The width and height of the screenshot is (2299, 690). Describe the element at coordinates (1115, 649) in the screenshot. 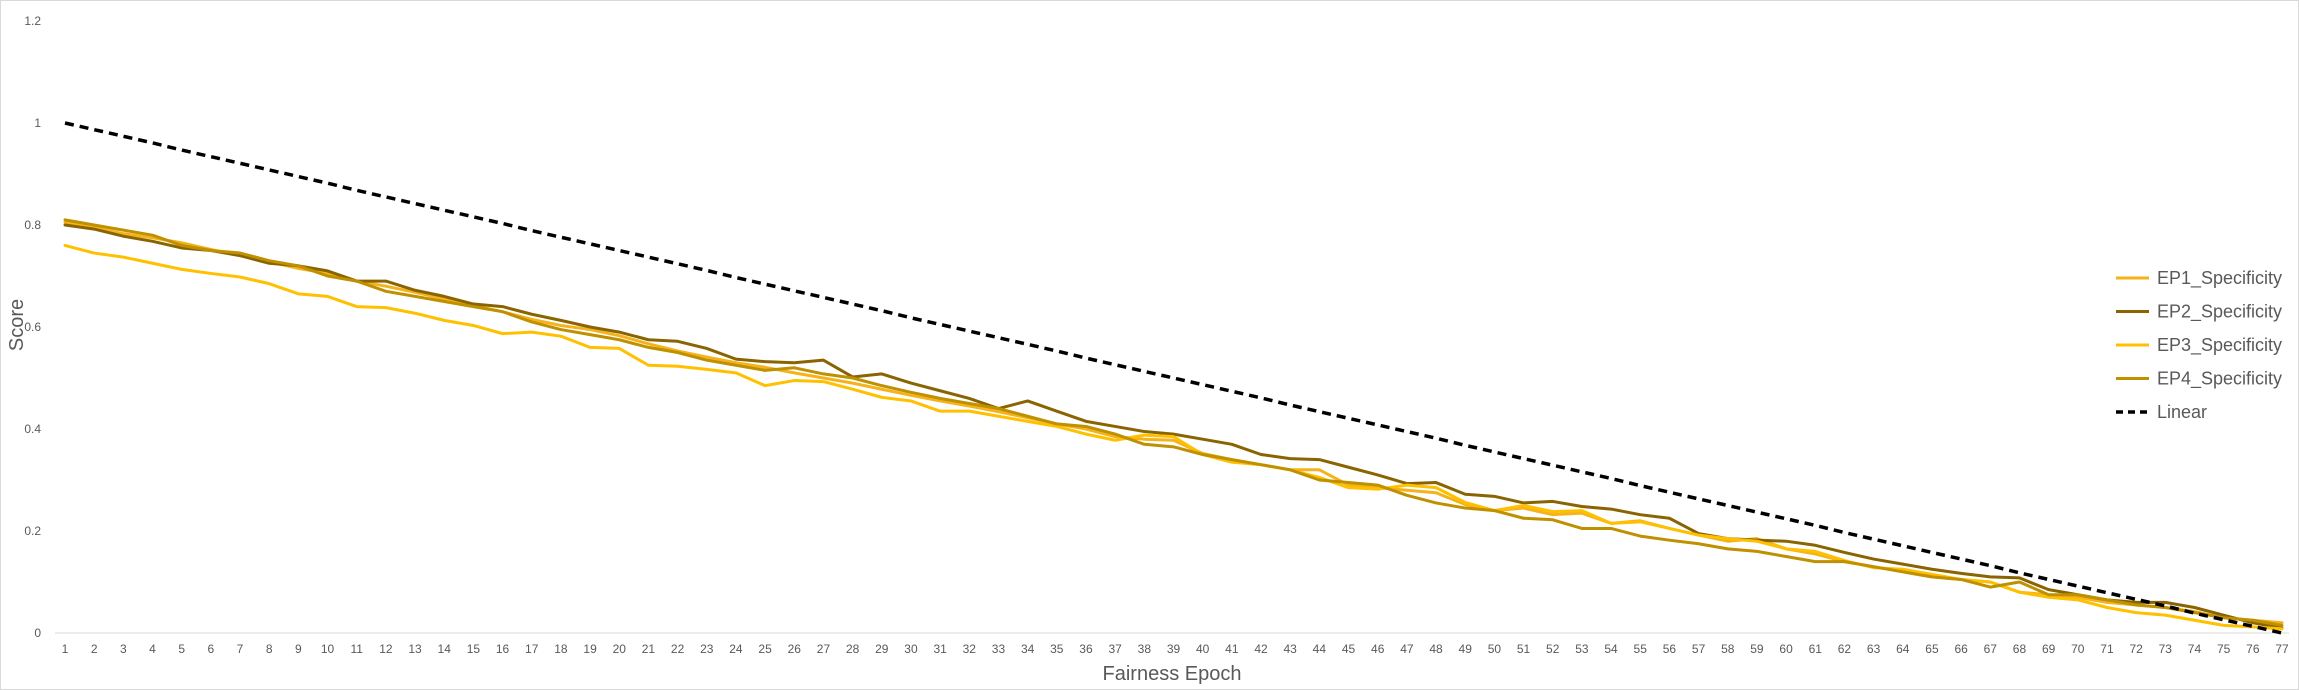

I see `x-tick-label: 37` at that location.